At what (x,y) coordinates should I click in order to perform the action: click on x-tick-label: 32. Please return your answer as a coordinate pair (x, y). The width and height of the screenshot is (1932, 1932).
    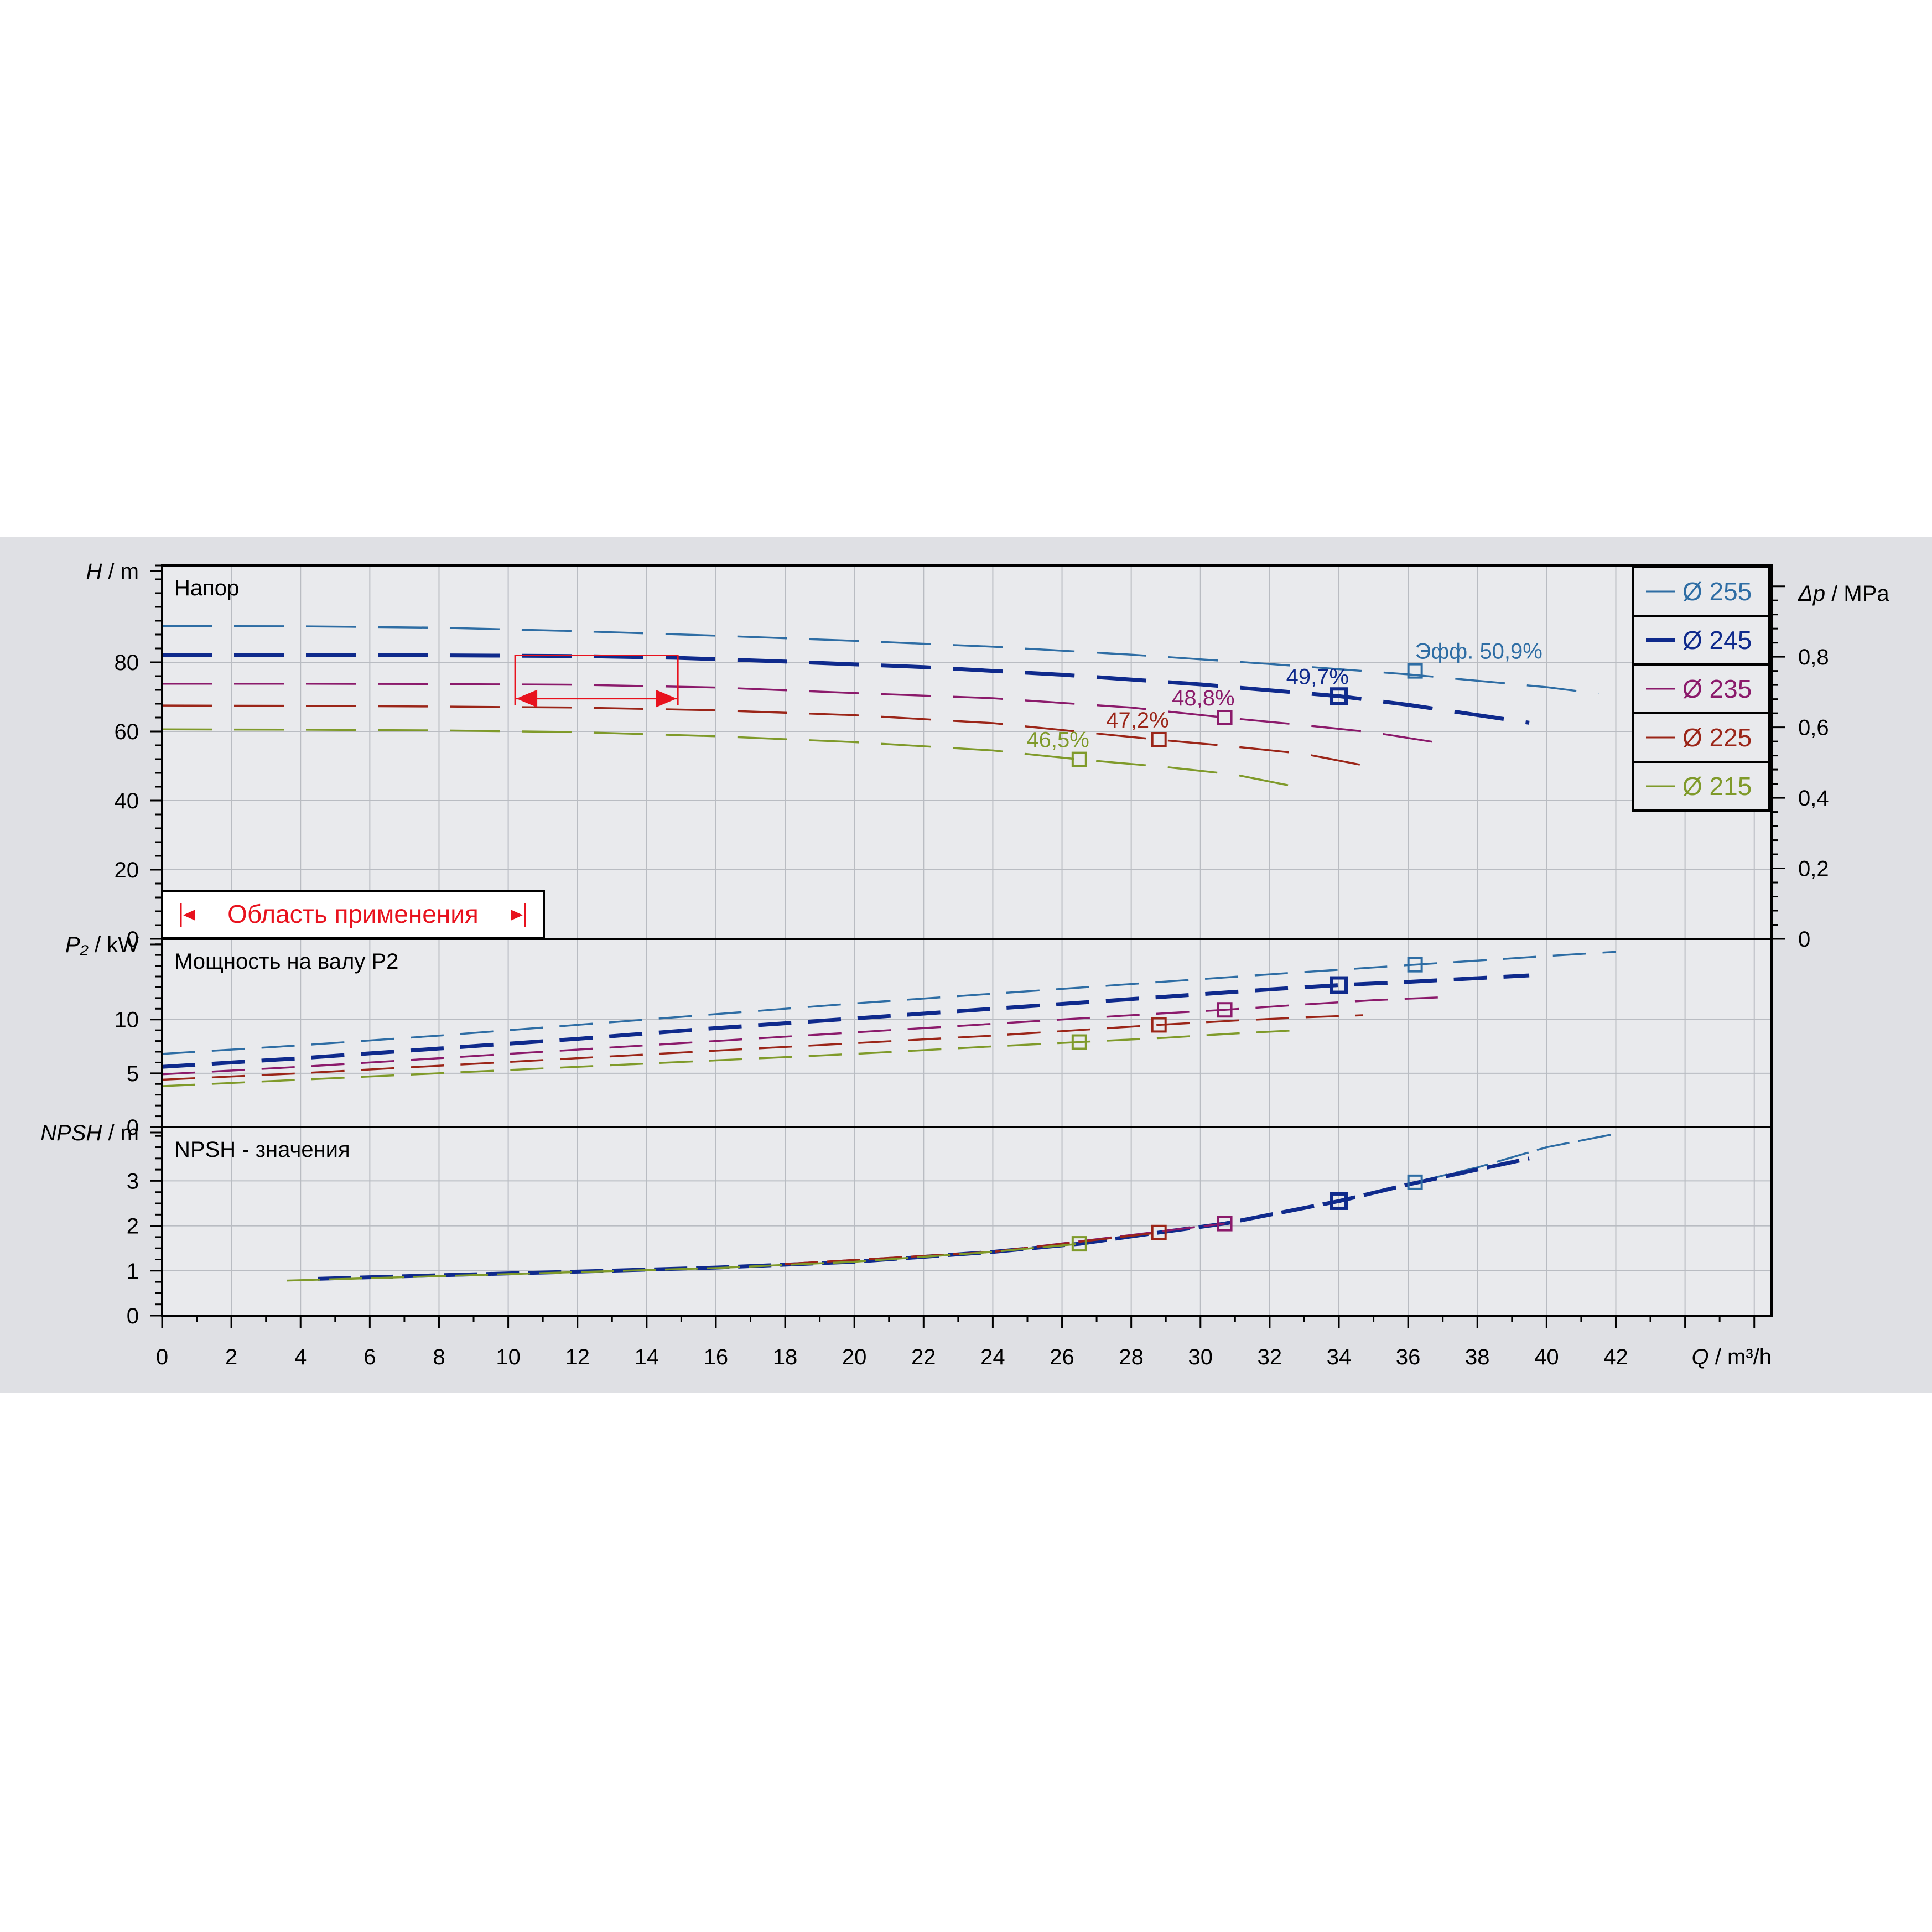
    Looking at the image, I should click on (1270, 1357).